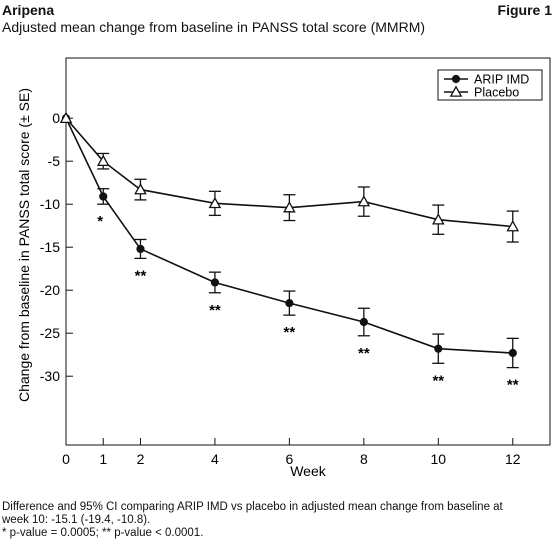 This screenshot has height=543, width=556. What do you see at coordinates (50, 376) in the screenshot?
I see `y-tick-label: -30` at bounding box center [50, 376].